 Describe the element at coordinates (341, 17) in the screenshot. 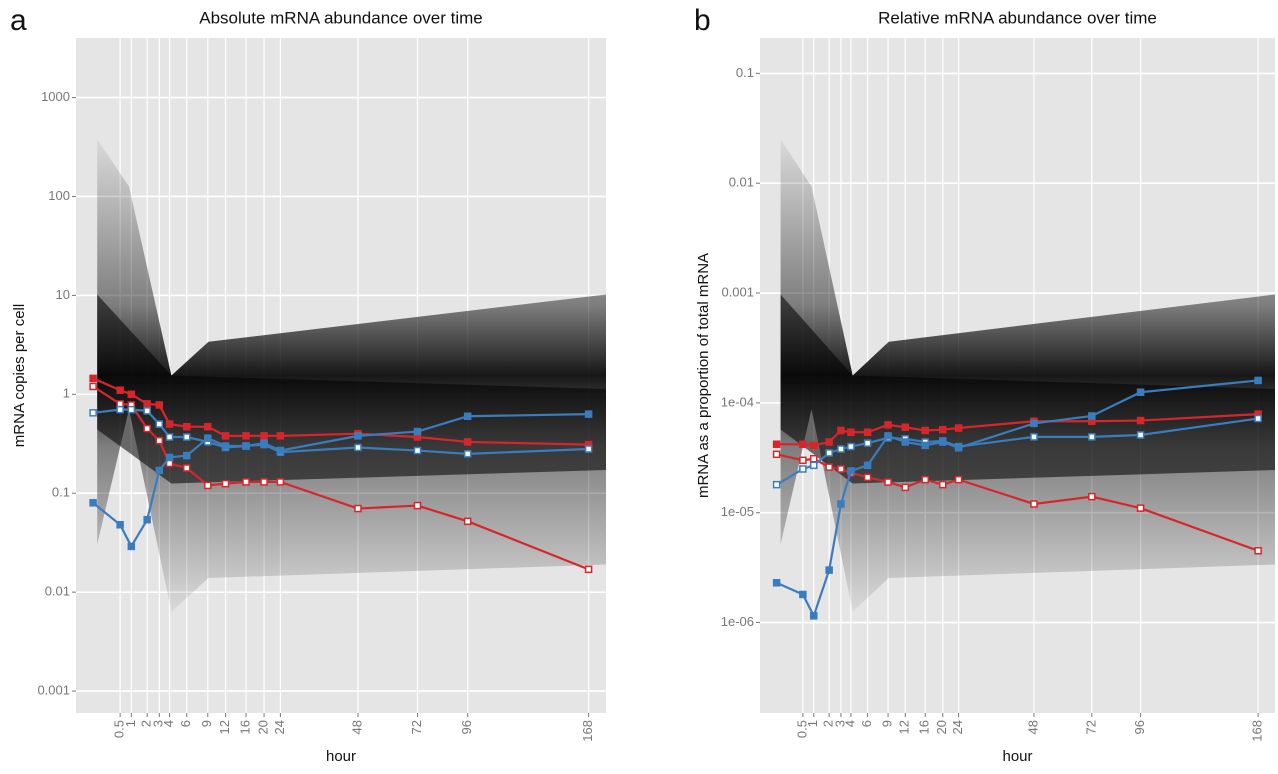

I see `chart-title: Absolute mRNA abundance over time` at that location.